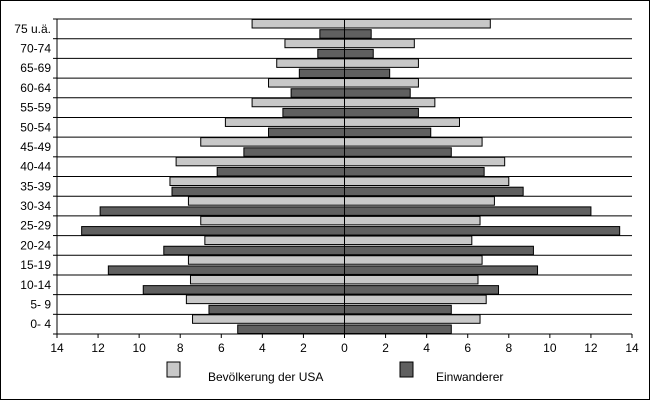  What do you see at coordinates (35, 147) in the screenshot?
I see `category-label: 45-49` at bounding box center [35, 147].